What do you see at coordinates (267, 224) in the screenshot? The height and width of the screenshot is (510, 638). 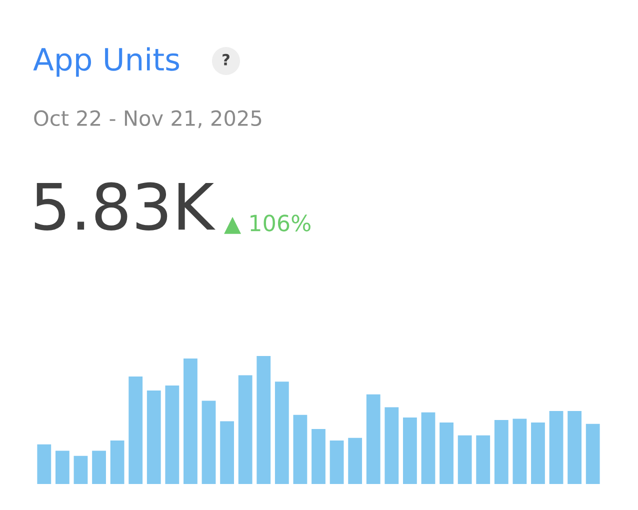 I see `text: ▲ 106%` at bounding box center [267, 224].